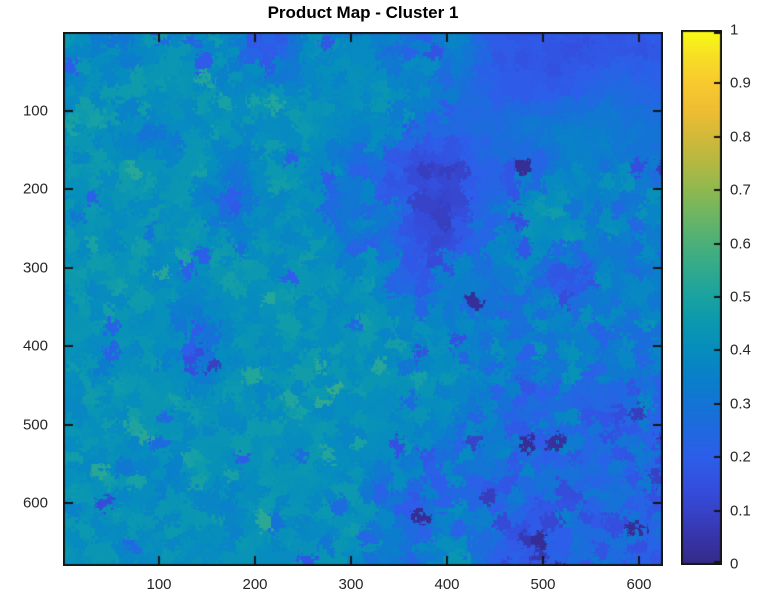 This screenshot has width=769, height=616. I want to click on colorbar-tick-label: 0.5, so click(740, 297).